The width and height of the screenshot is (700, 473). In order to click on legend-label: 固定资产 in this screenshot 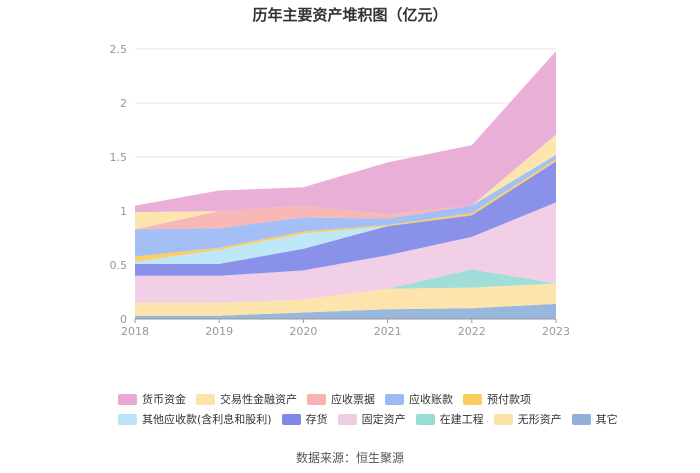, I will do `click(383, 419)`.